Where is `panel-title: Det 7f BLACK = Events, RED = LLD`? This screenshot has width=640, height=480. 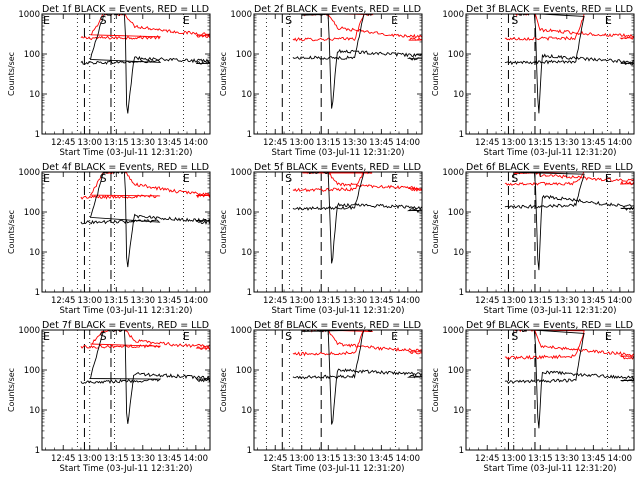 panel-title: Det 7f BLACK = Events, RED = LLD is located at coordinates (125, 325).